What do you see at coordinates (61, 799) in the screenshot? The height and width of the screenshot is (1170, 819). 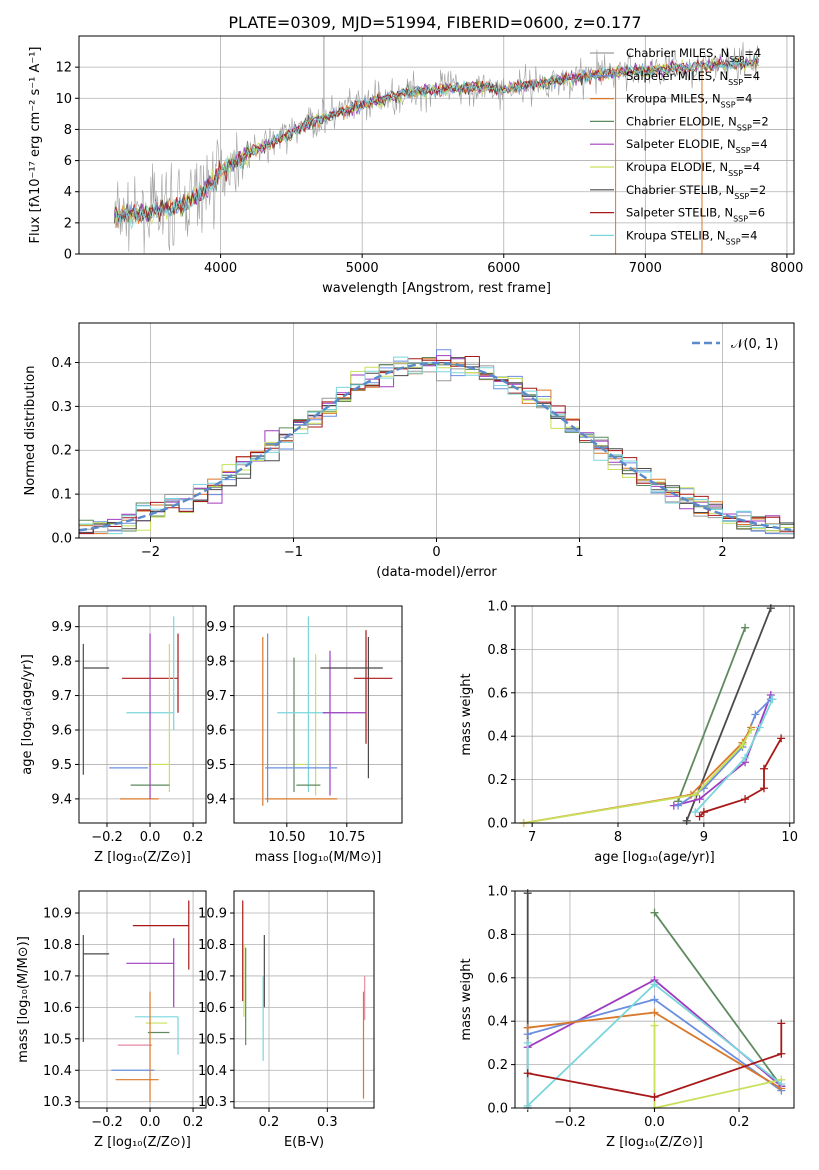 I see `y-tick-label: 9.4` at bounding box center [61, 799].